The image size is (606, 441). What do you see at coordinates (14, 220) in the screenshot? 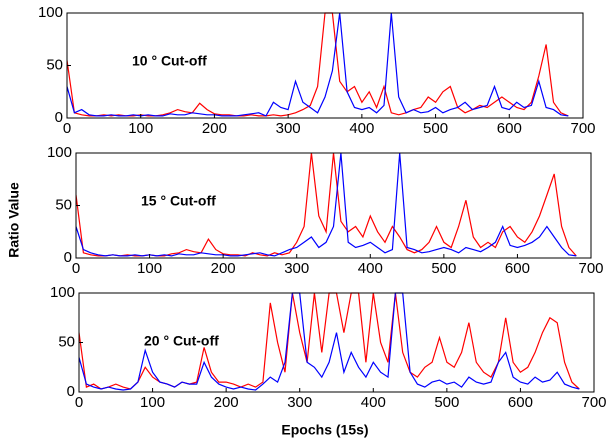
I see `y-axis-label: Ratio Value` at bounding box center [14, 220].